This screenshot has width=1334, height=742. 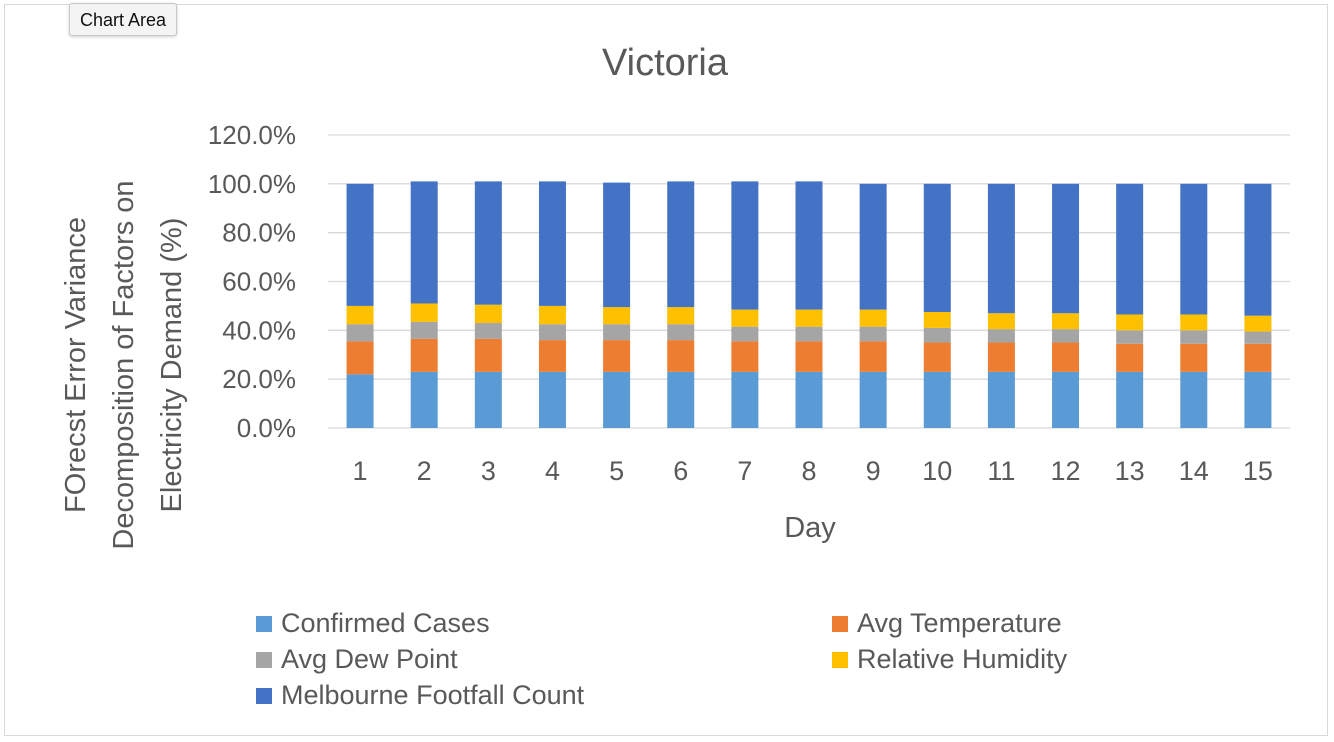 What do you see at coordinates (744, 471) in the screenshot?
I see `x-tick-label: 7` at bounding box center [744, 471].